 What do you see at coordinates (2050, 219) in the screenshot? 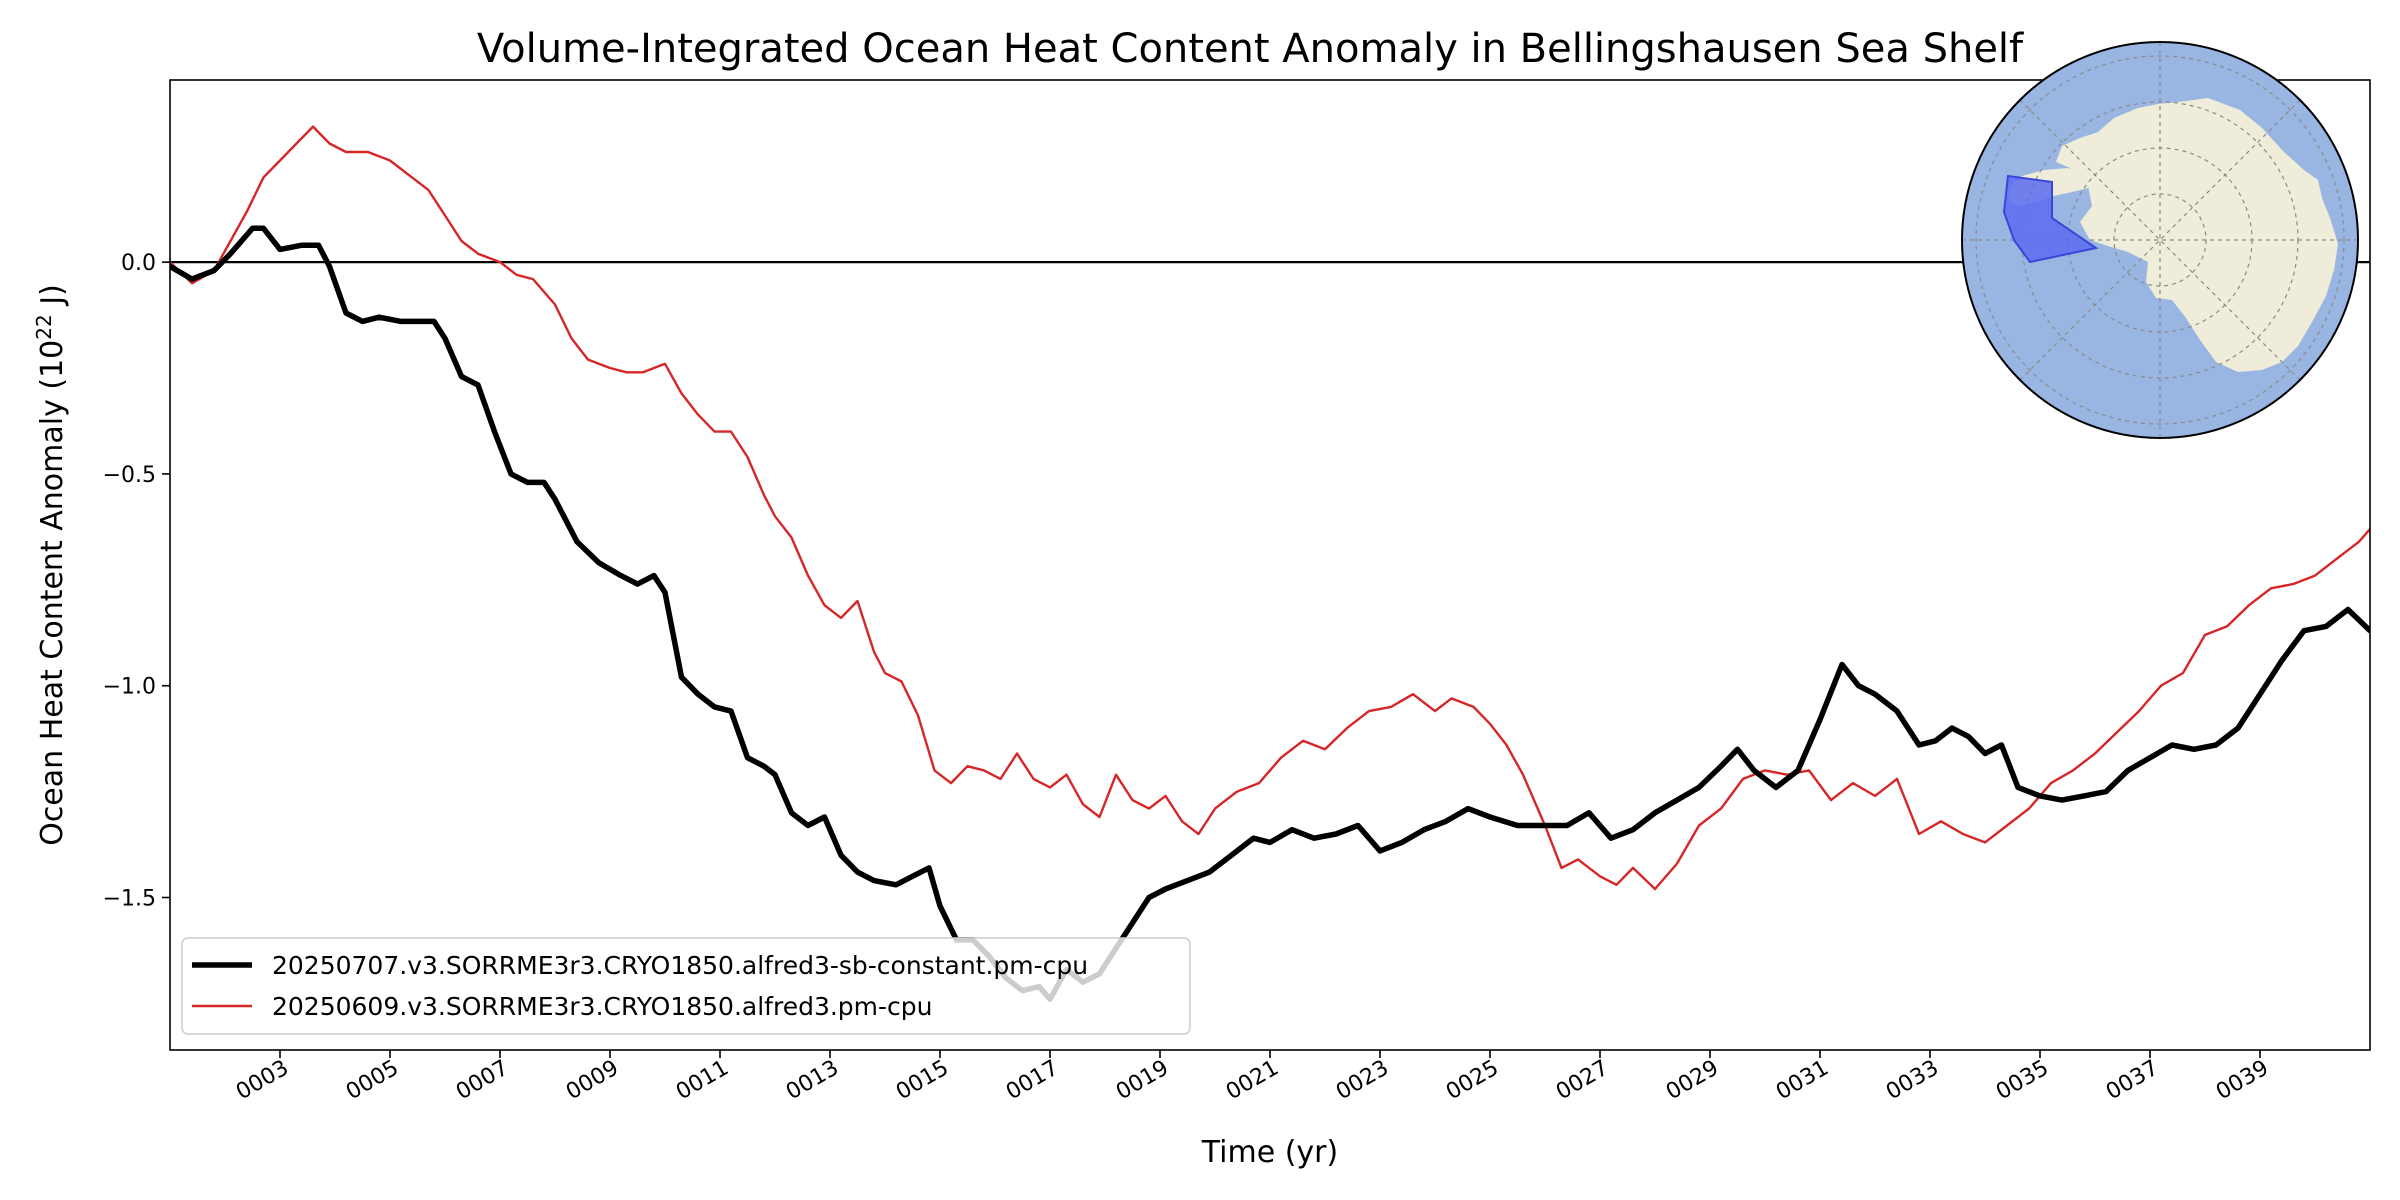
I see `inset-region-highlight` at bounding box center [2050, 219].